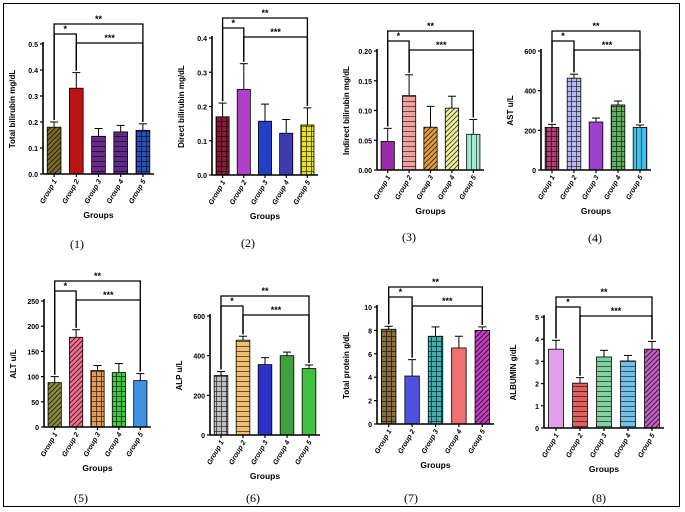 This screenshot has height=512, width=685. Describe the element at coordinates (411, 498) in the screenshot. I see `panel-label: (7)` at that location.